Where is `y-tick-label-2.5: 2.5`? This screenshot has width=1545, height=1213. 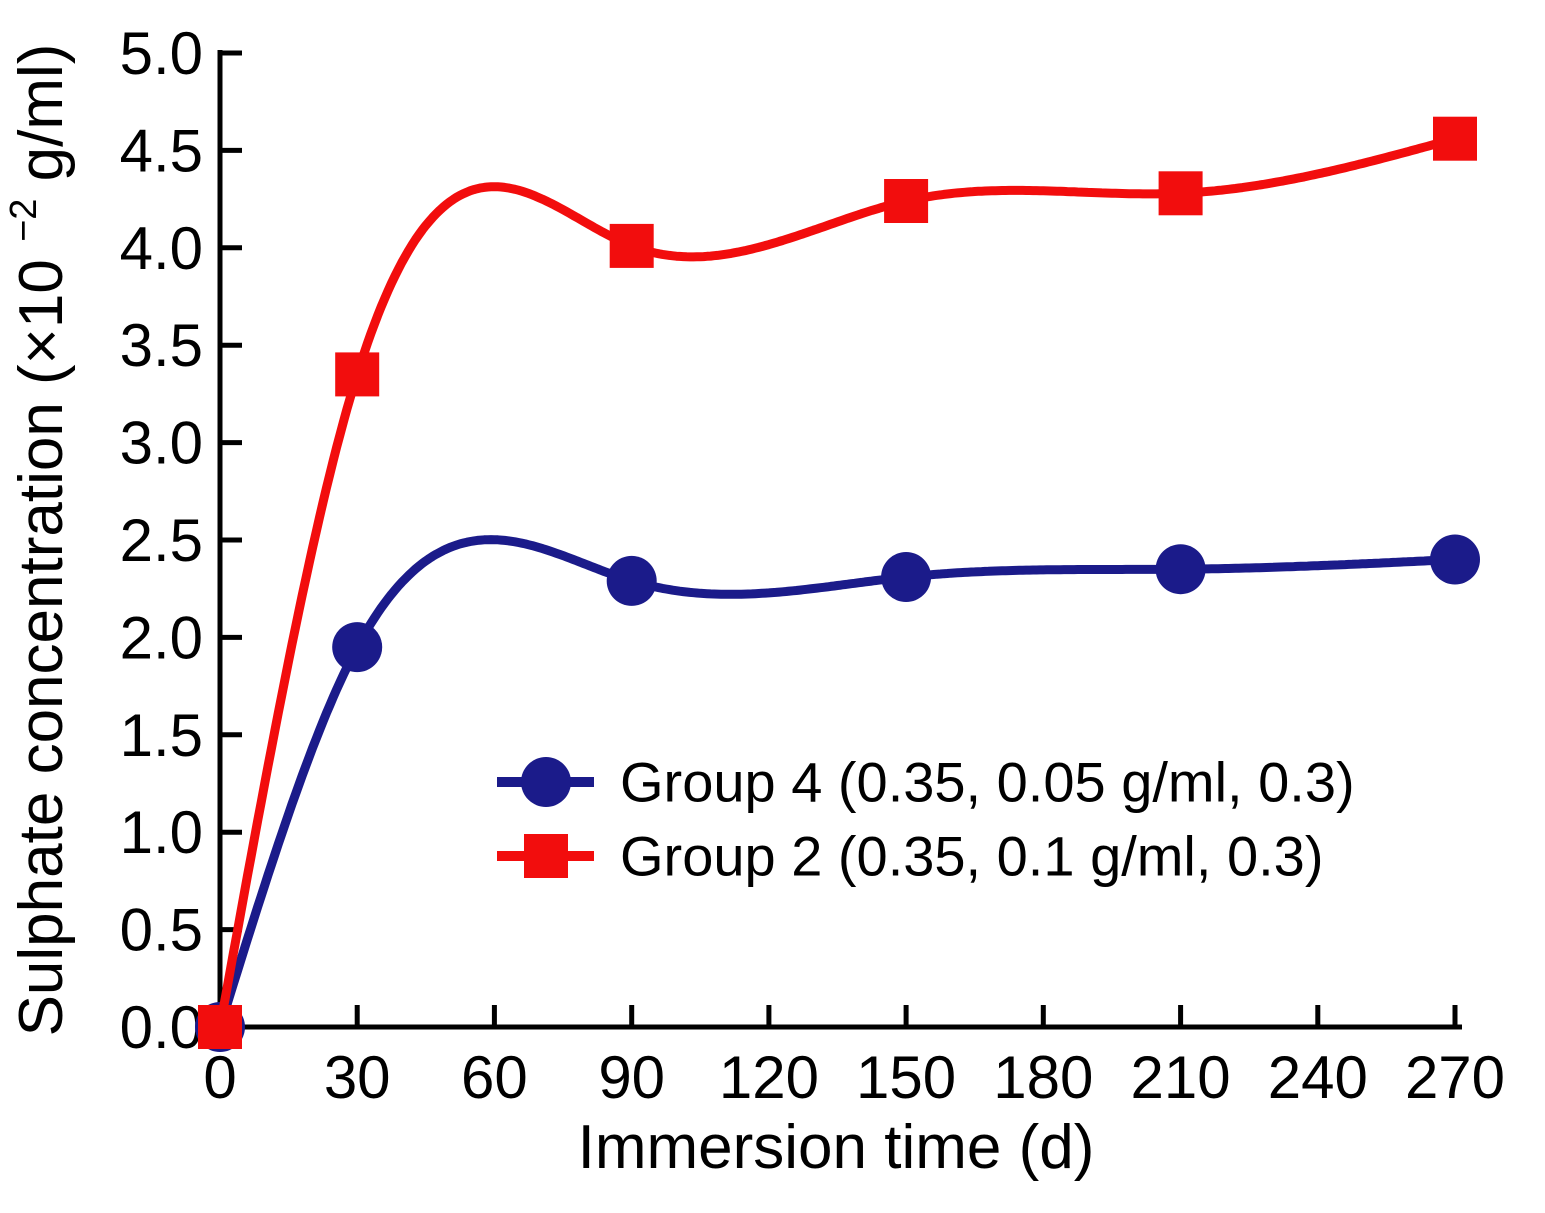
y-tick-label-2.5: 2.5 is located at coordinates (161, 540).